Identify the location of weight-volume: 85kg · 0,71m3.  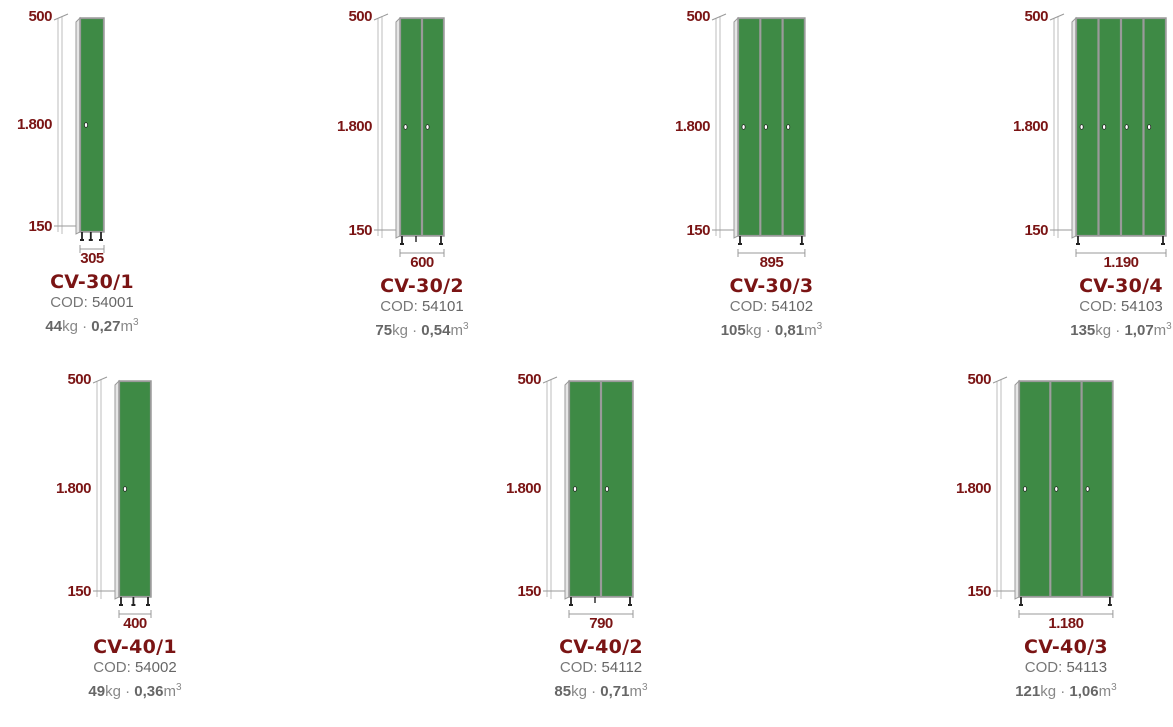
(601, 690).